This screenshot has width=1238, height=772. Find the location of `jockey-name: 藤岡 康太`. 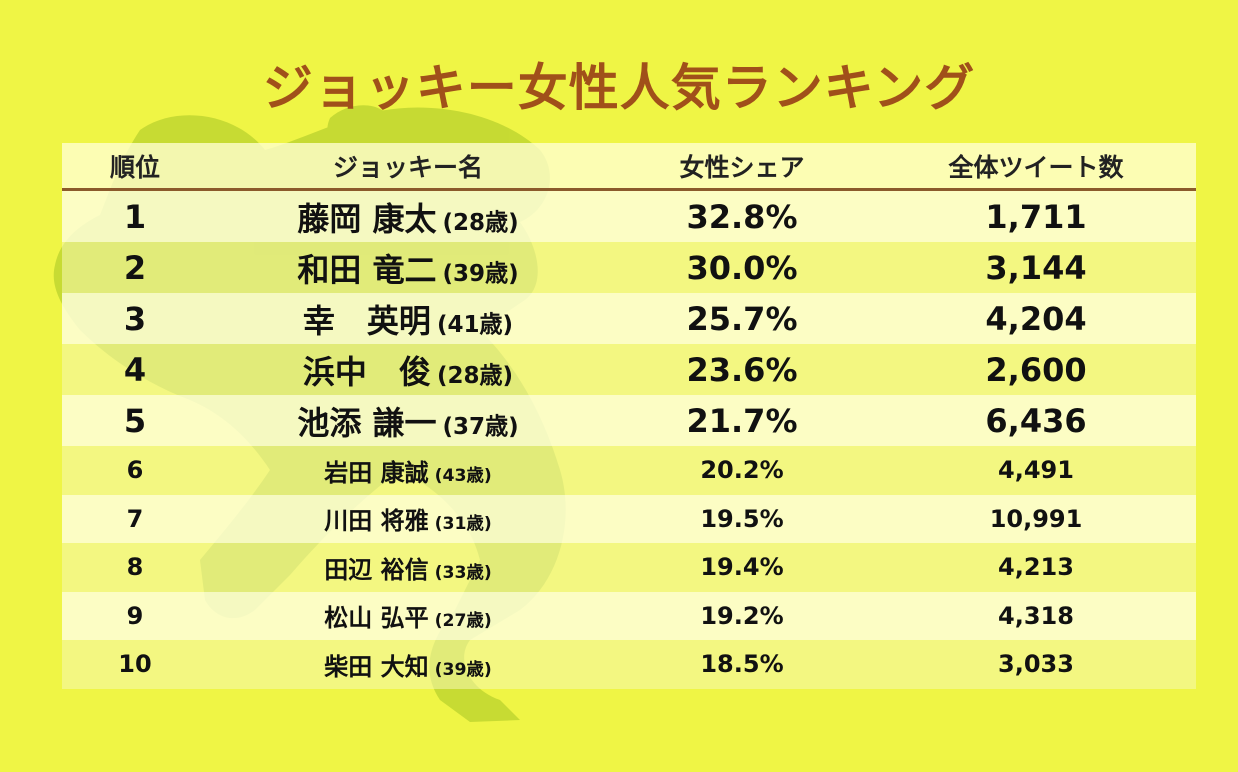

jockey-name: 藤岡 康太 is located at coordinates (367, 218).